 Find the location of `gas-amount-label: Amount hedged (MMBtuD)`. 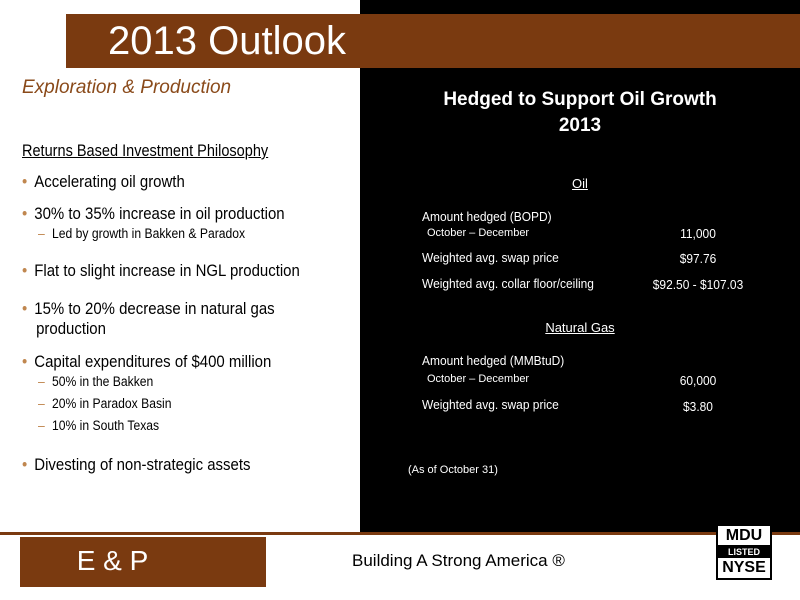

gas-amount-label: Amount hedged (MMBtuD) is located at coordinates (493, 360).